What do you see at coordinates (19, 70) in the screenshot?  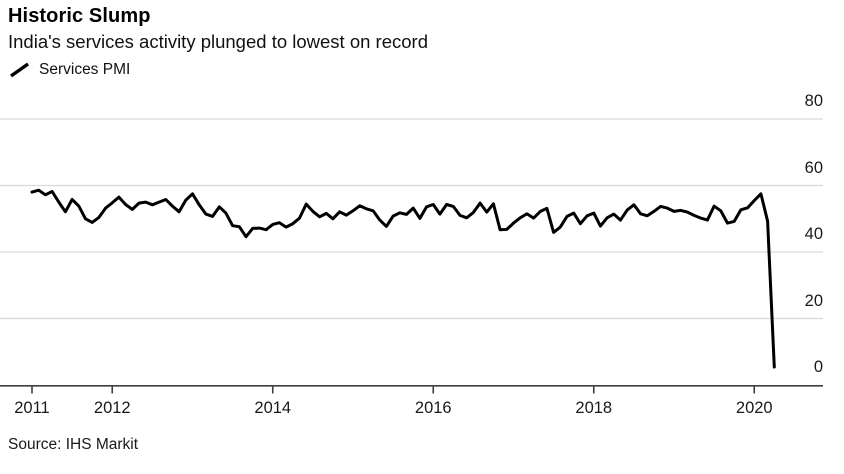 I see `legend-line-slash-icon` at bounding box center [19, 70].